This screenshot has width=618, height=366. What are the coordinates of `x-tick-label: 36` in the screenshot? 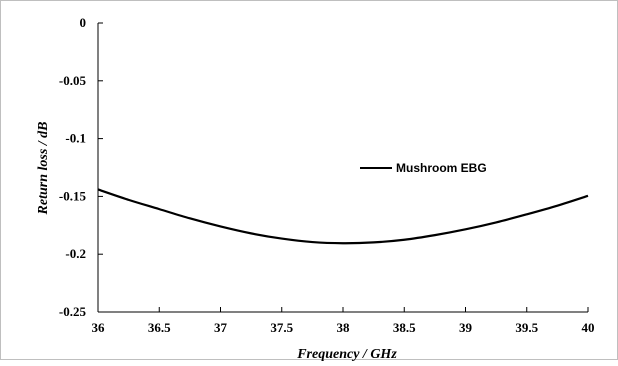 It's located at (99, 327).